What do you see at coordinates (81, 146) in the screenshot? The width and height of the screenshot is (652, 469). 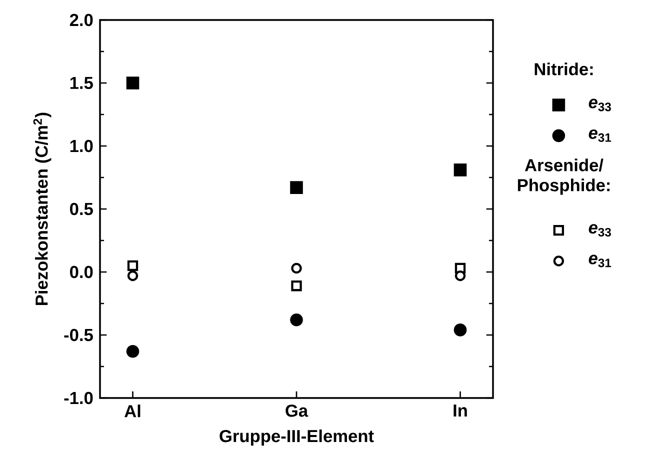 I see `y-tick-label: 1.0` at bounding box center [81, 146].